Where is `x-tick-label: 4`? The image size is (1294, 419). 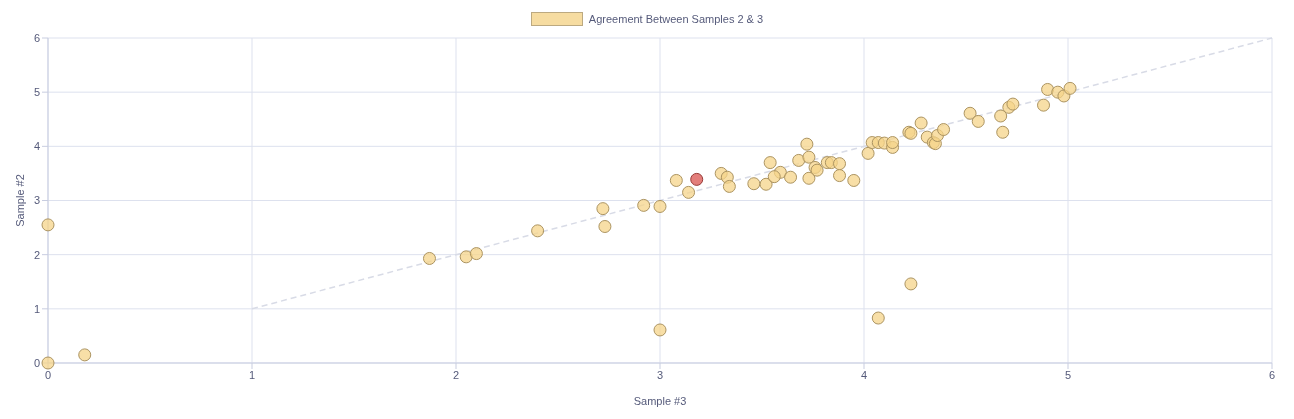
x-tick-label: 4 is located at coordinates (864, 374).